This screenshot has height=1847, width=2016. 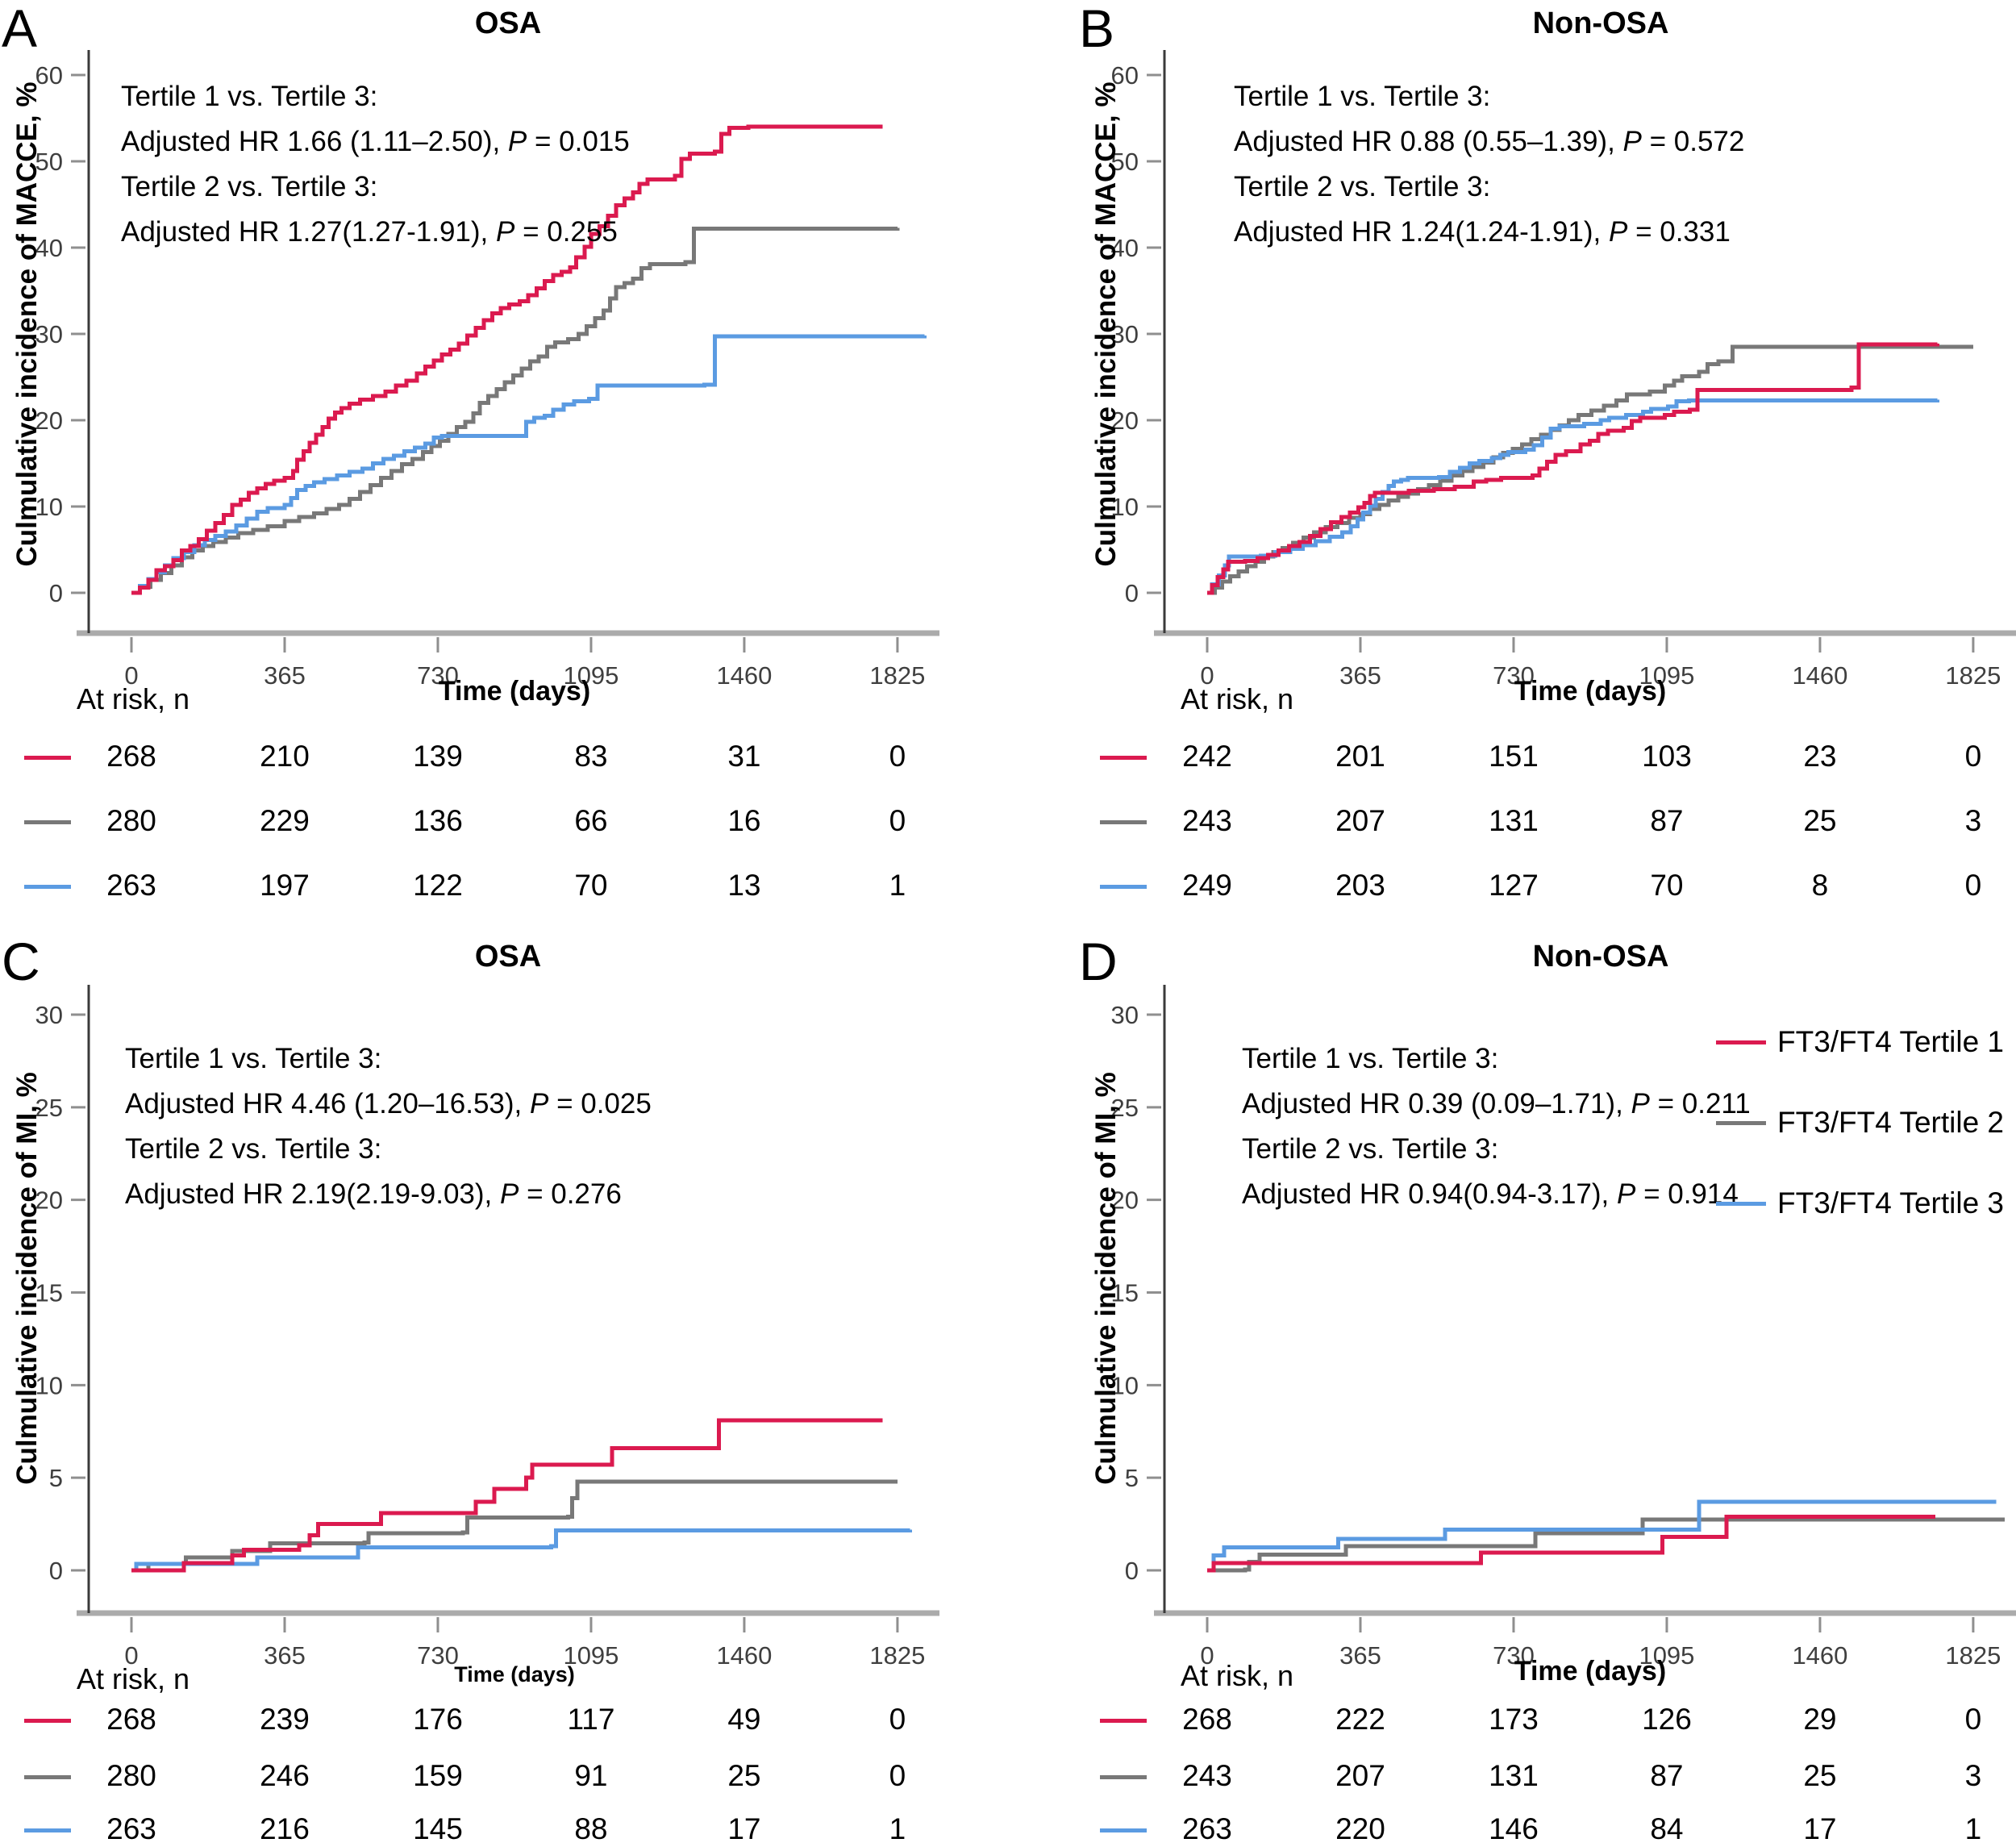 I want to click on at-risk-row: 268 222 173 126 29 0, so click(x=1512, y=1721).